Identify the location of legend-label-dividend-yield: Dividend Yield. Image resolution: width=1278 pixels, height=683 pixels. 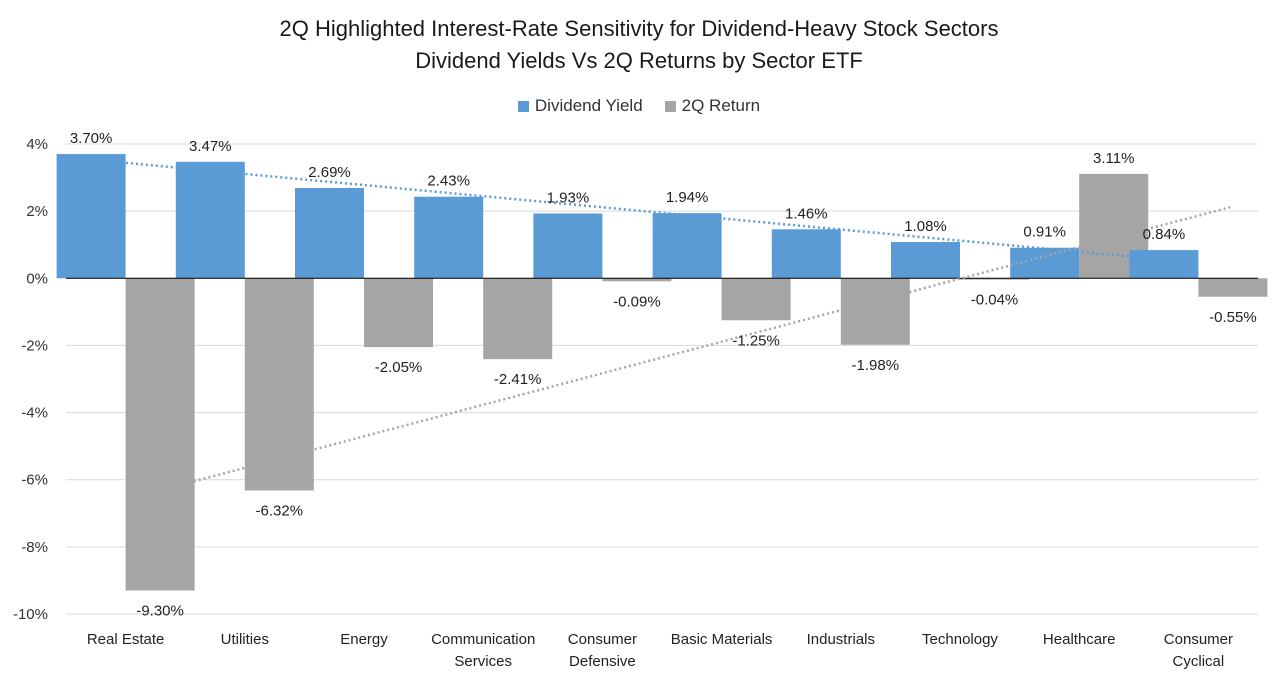
(588, 105).